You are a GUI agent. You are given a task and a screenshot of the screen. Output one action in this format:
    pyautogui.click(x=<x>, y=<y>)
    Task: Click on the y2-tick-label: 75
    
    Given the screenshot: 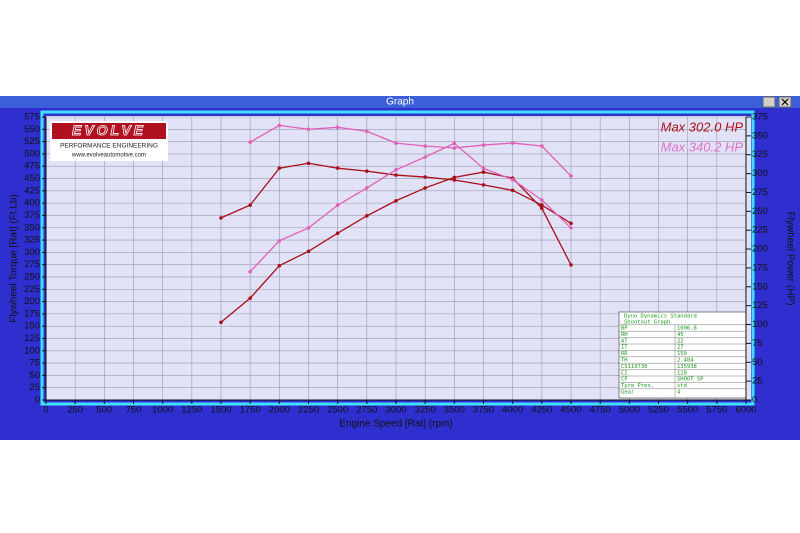 What is the action you would take?
    pyautogui.click(x=757, y=343)
    